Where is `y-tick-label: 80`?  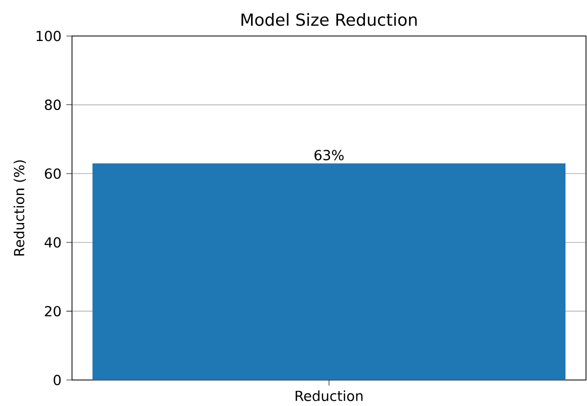 y-tick-label: 80 is located at coordinates (52, 105).